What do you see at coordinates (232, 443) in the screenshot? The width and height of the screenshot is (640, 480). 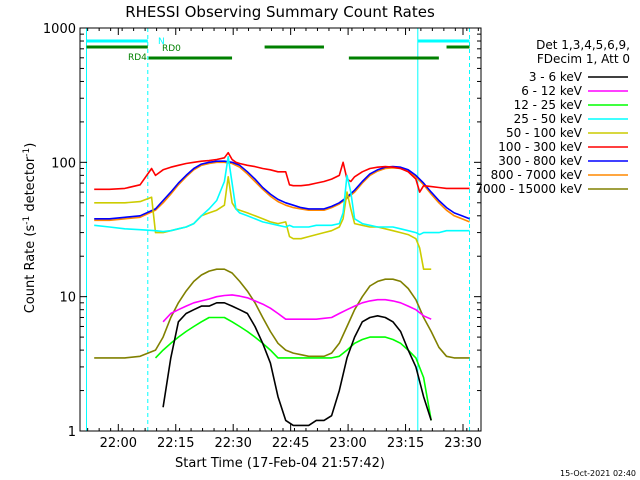 I see `x-tick-label-2: 22:30` at bounding box center [232, 443].